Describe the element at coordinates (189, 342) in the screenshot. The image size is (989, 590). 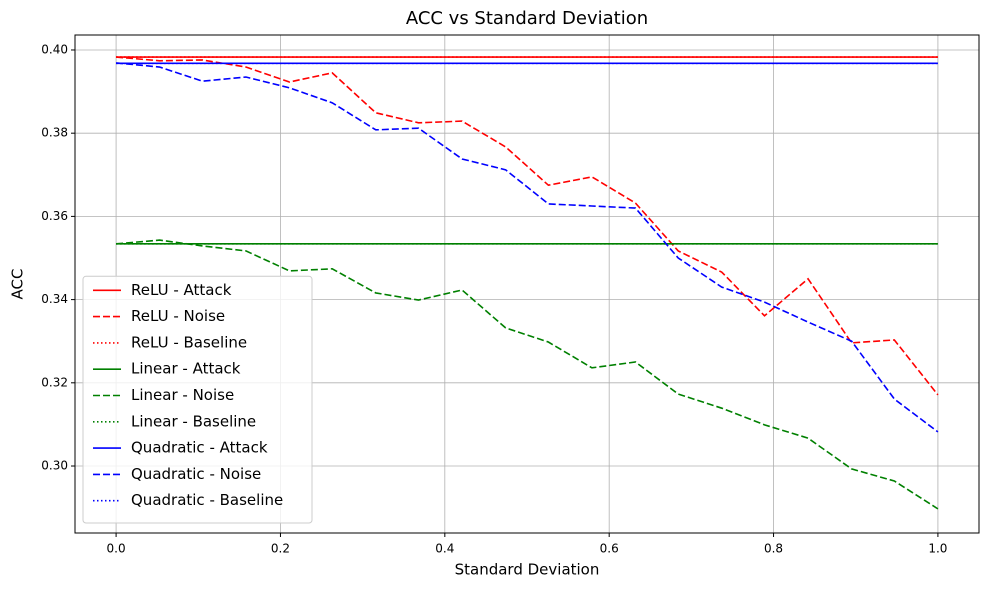
I see `legend-label: ReLU - Baseline` at that location.